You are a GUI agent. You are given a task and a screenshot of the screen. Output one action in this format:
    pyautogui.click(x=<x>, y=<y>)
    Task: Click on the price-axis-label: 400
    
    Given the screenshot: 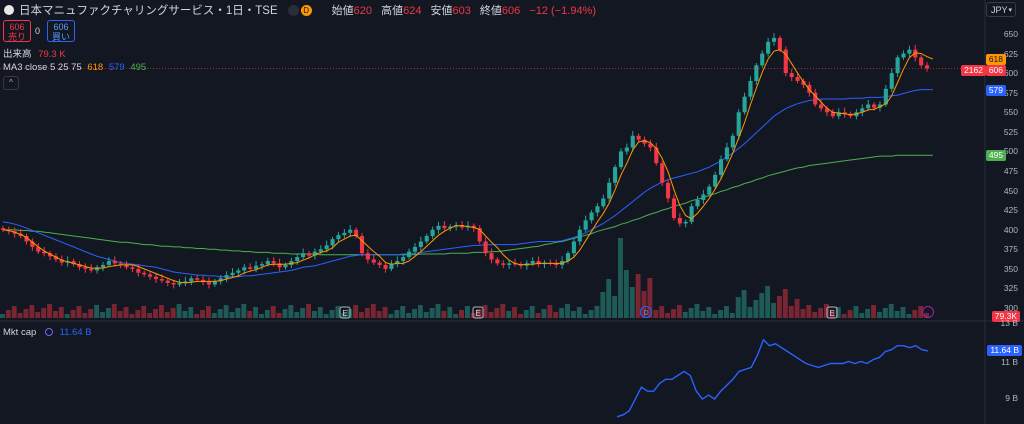 What is the action you would take?
    pyautogui.click(x=1010, y=229)
    